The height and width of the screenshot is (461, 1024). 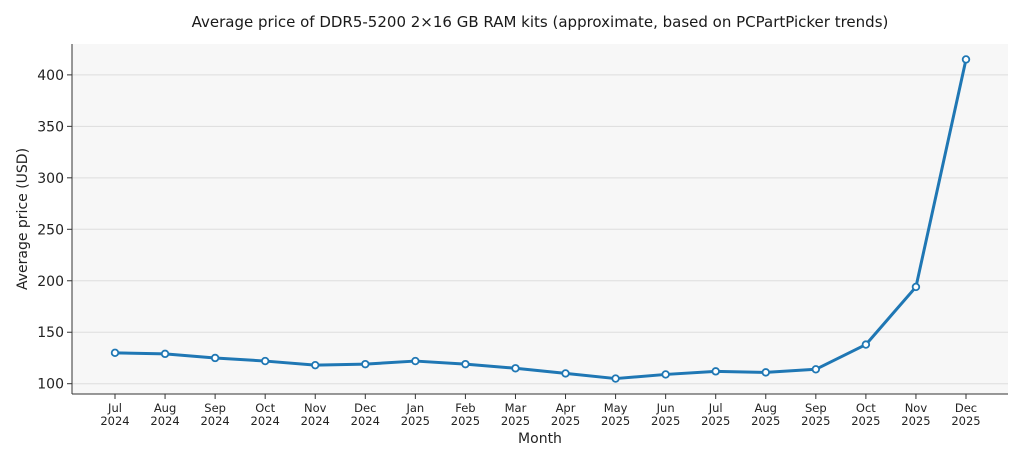 I want to click on x-tick-label: Nov 2024, so click(x=315, y=414).